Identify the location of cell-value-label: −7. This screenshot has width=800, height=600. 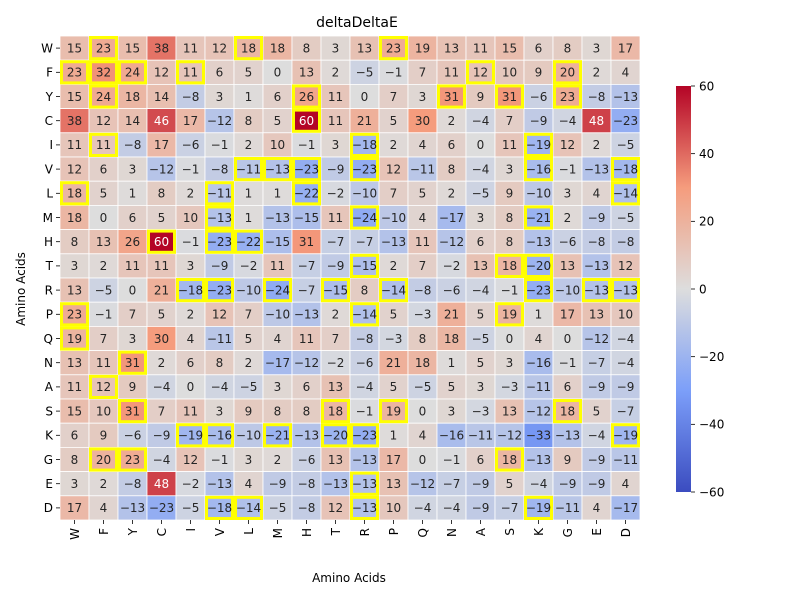
(336, 242).